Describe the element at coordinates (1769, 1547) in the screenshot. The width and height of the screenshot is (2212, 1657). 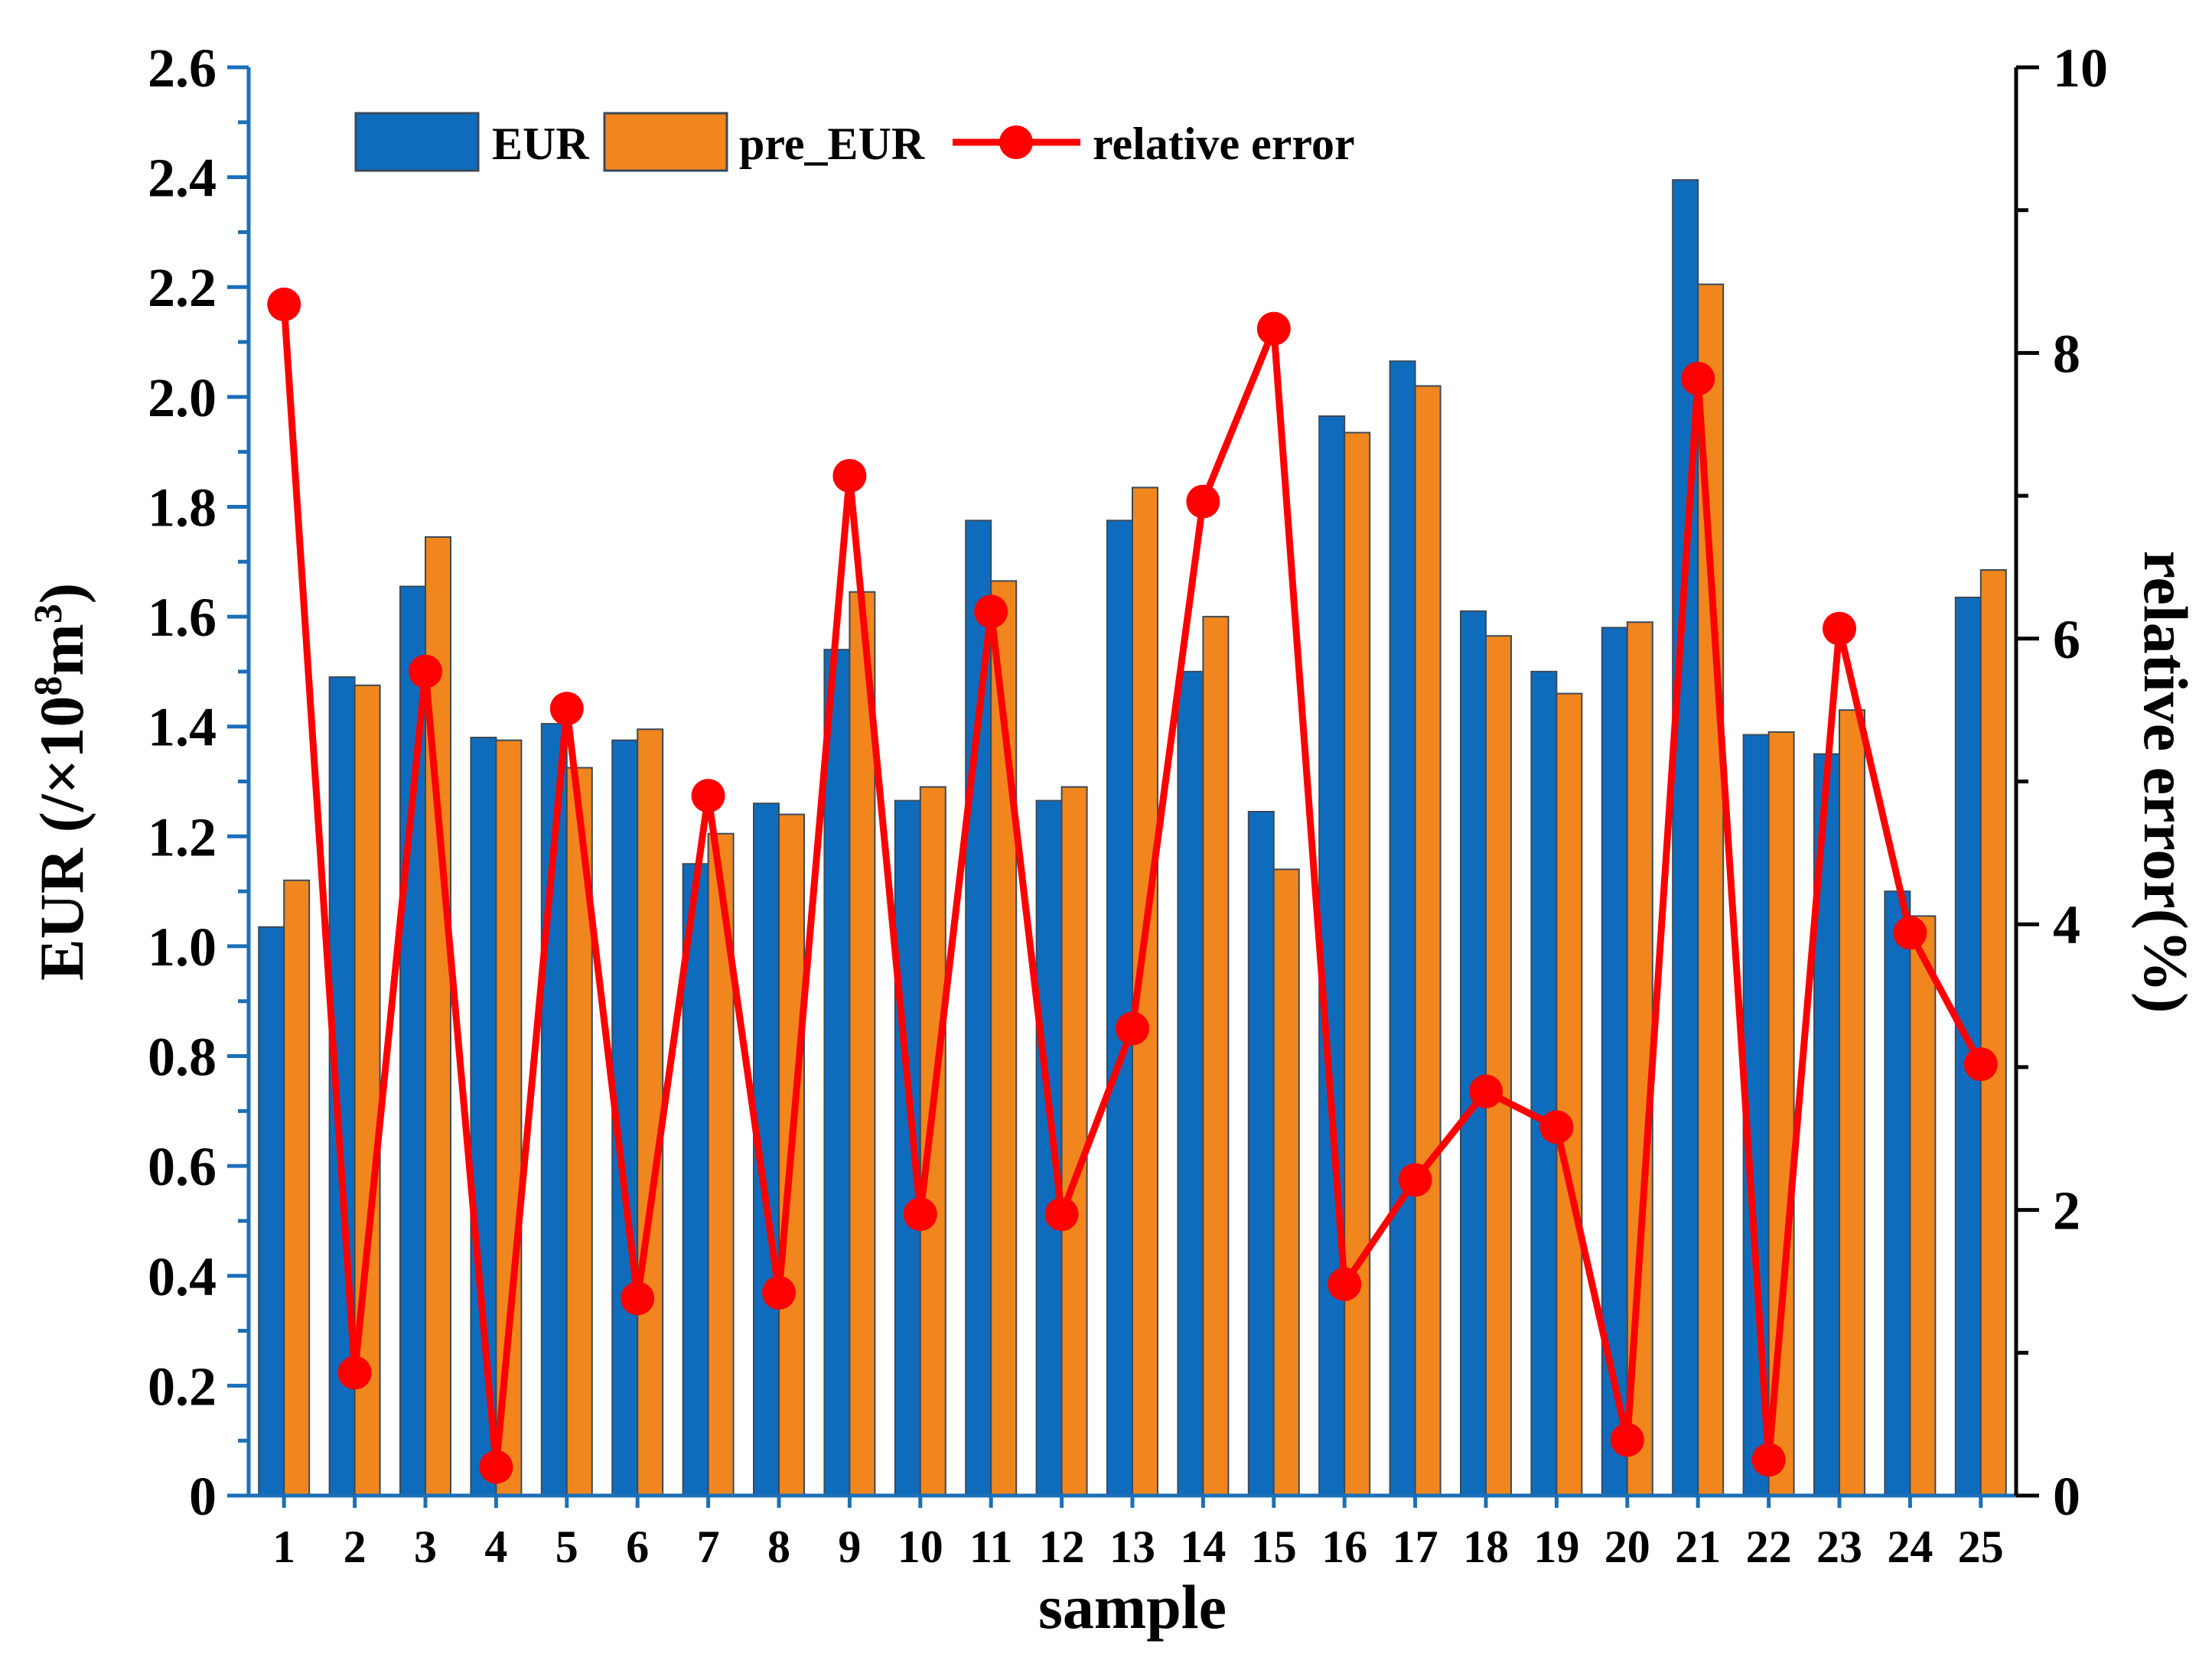
I see `x-tick-label: 22` at that location.